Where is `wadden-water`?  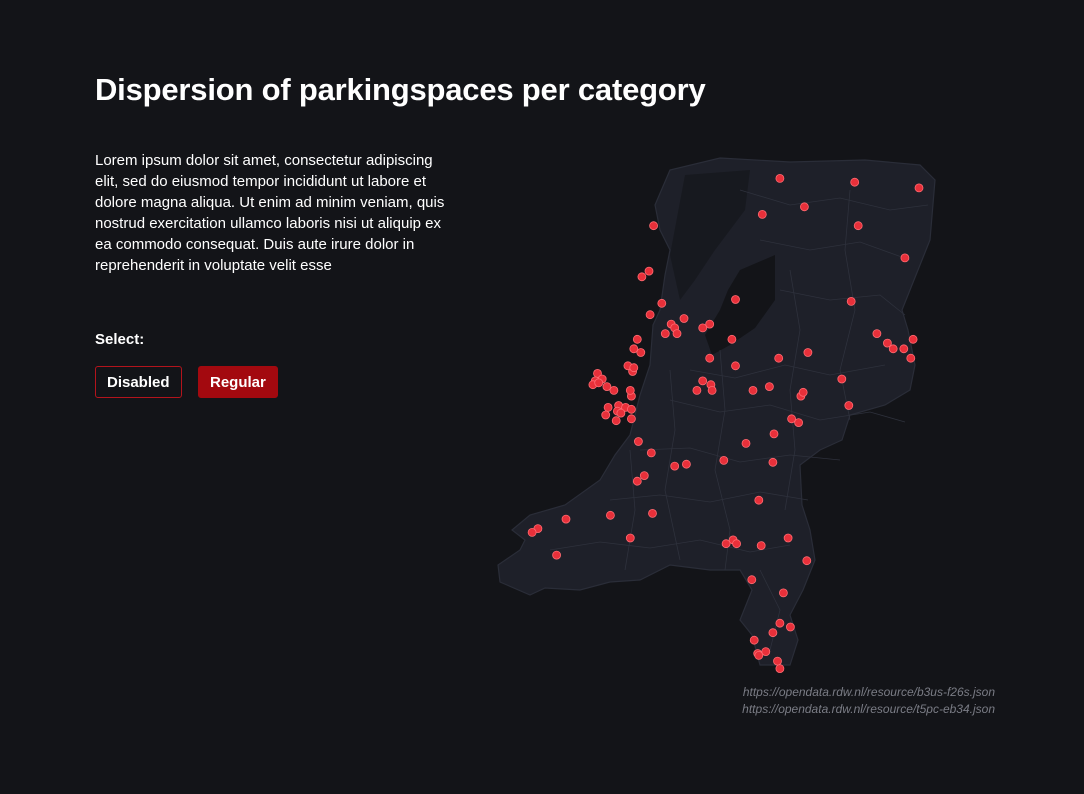
wadden-water is located at coordinates (710, 235).